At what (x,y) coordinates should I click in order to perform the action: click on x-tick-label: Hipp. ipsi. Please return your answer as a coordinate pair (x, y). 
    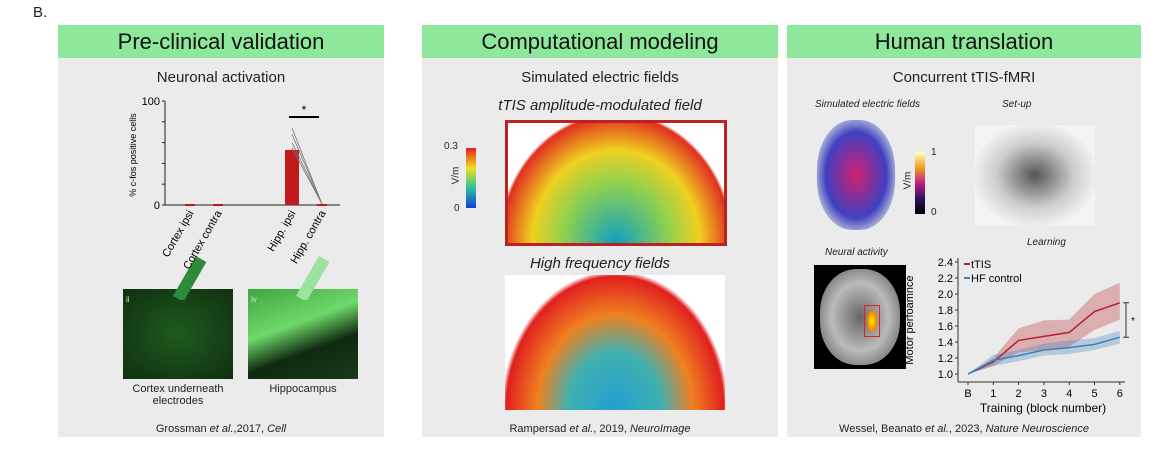
    Looking at the image, I should click on (282, 231).